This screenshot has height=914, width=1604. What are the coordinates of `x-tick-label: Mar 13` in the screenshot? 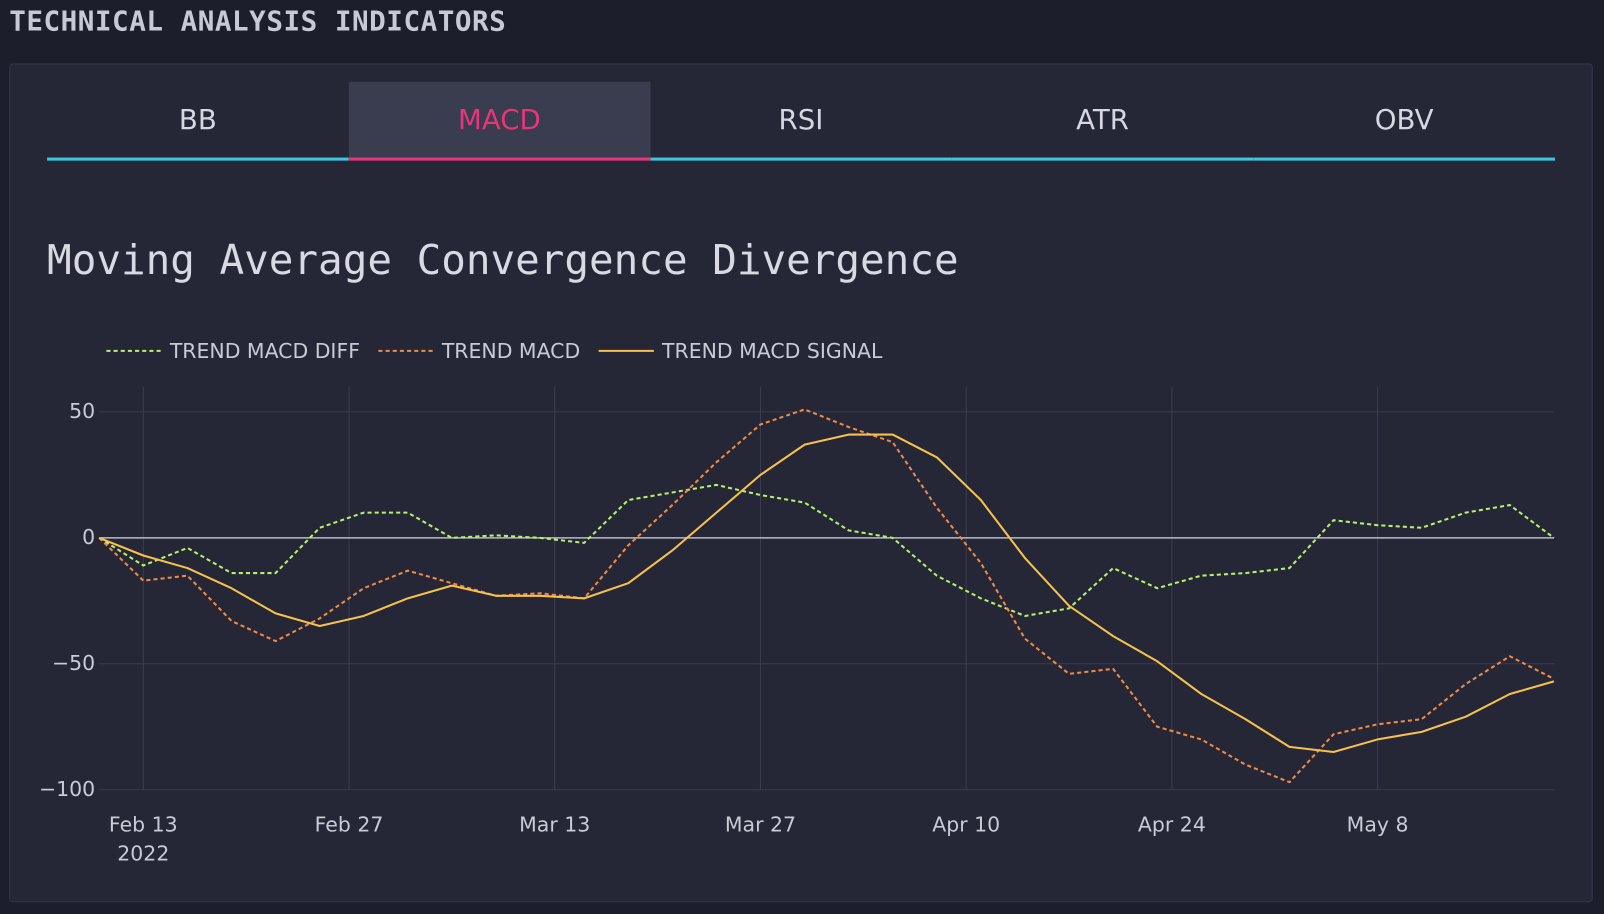 It's located at (555, 824).